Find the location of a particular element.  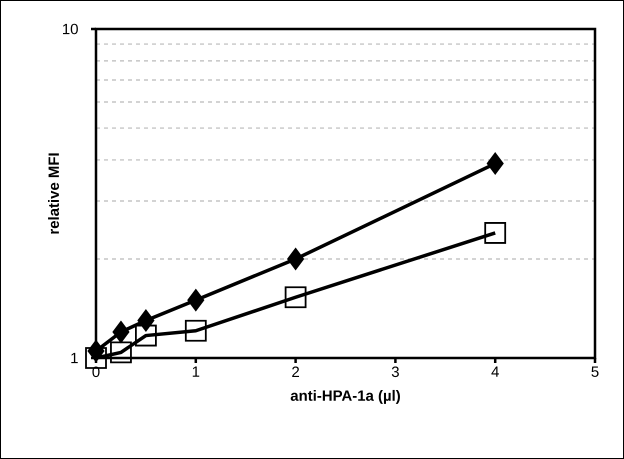

x-tick-label: 2 is located at coordinates (296, 371).